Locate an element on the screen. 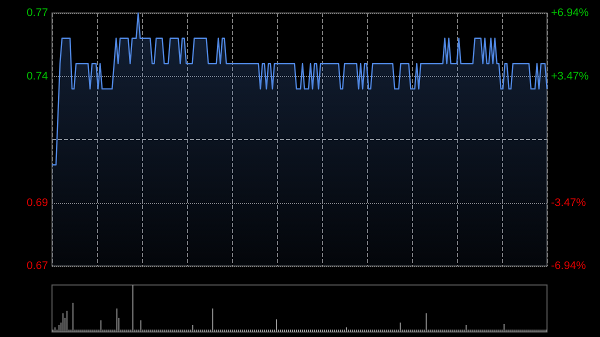 Image resolution: width=600 pixels, height=337 pixels. y-tick-label: 0.67 is located at coordinates (37, 266).